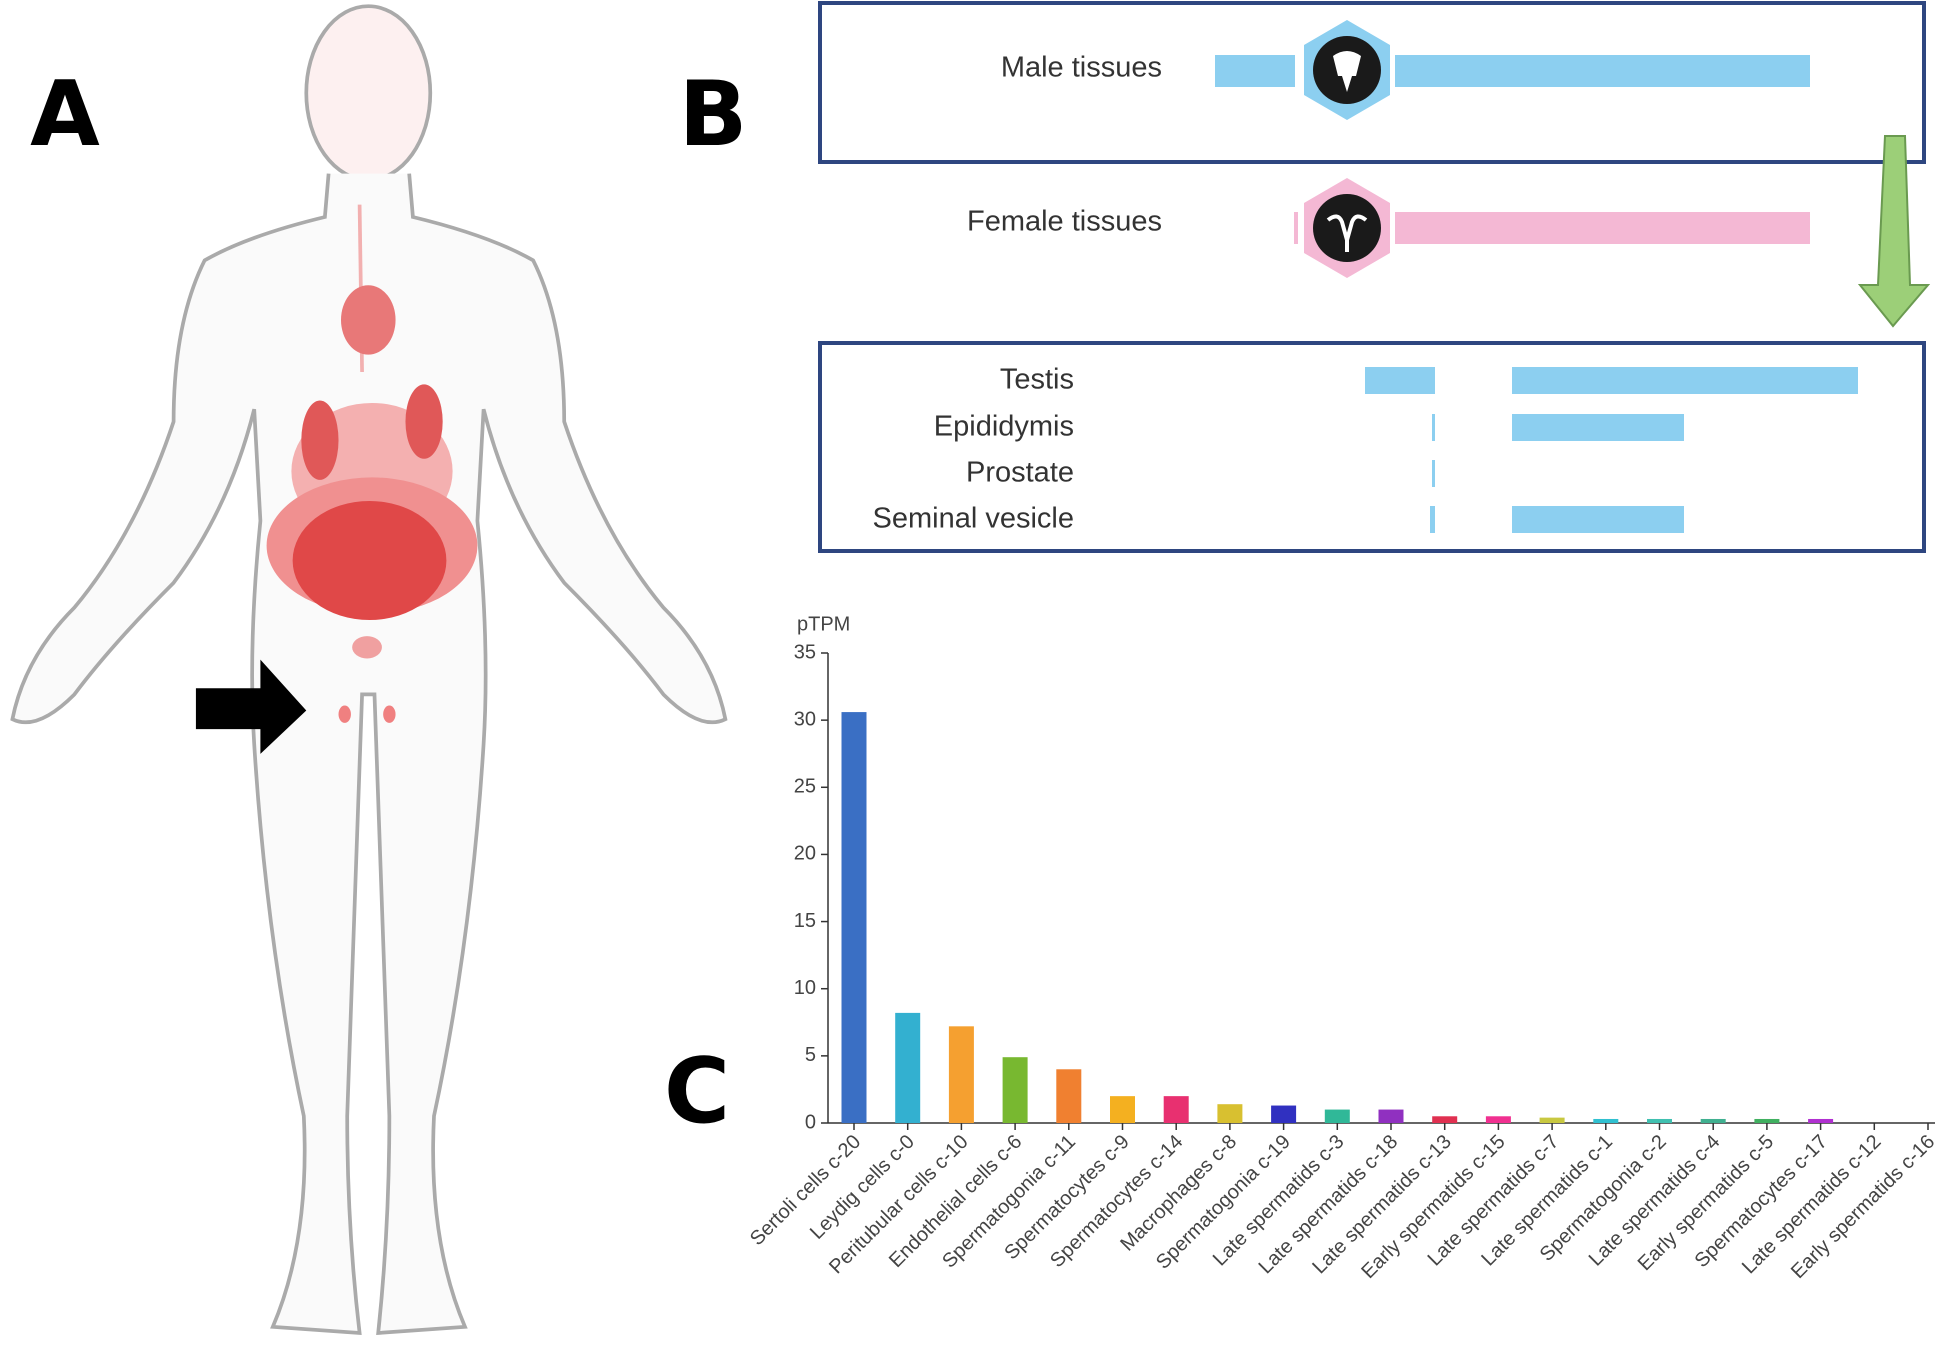 Image resolution: width=1944 pixels, height=1358 pixels. What do you see at coordinates (1064, 222) in the screenshot?
I see `tissue-group-label: Female tissues` at bounding box center [1064, 222].